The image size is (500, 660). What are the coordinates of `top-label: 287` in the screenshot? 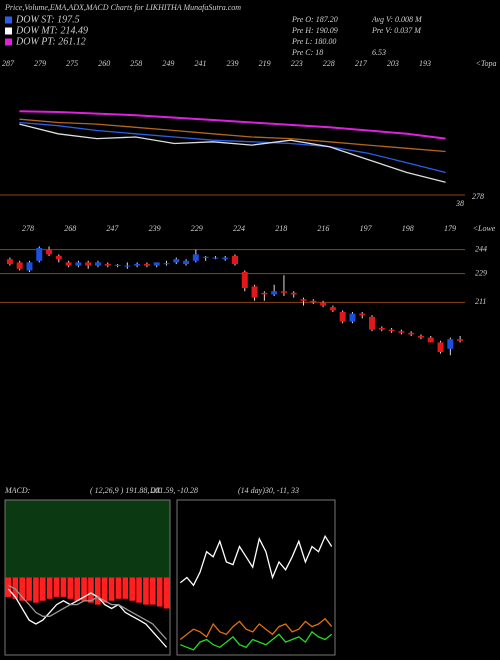 It's located at (8, 63).